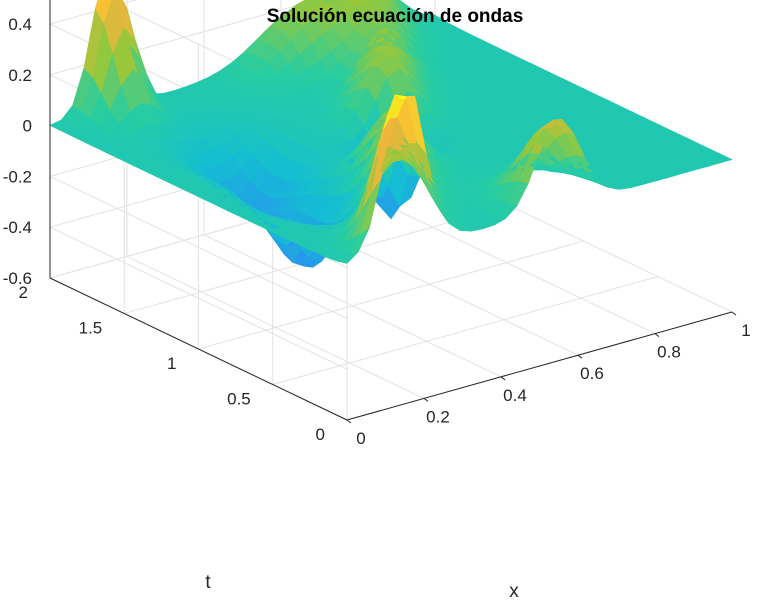 This screenshot has width=760, height=600. I want to click on z-tick-label: -0.2, so click(17, 176).